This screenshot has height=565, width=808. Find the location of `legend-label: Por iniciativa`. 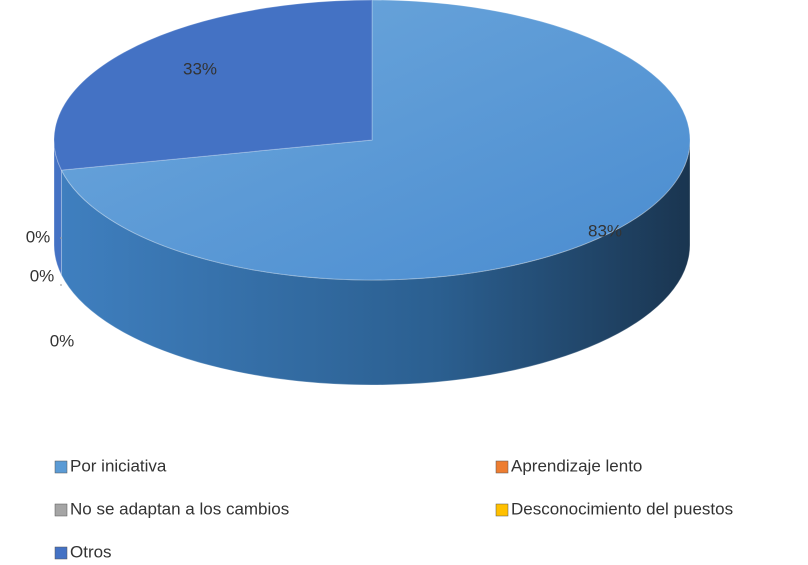

legend-label: Por iniciativa is located at coordinates (118, 465).